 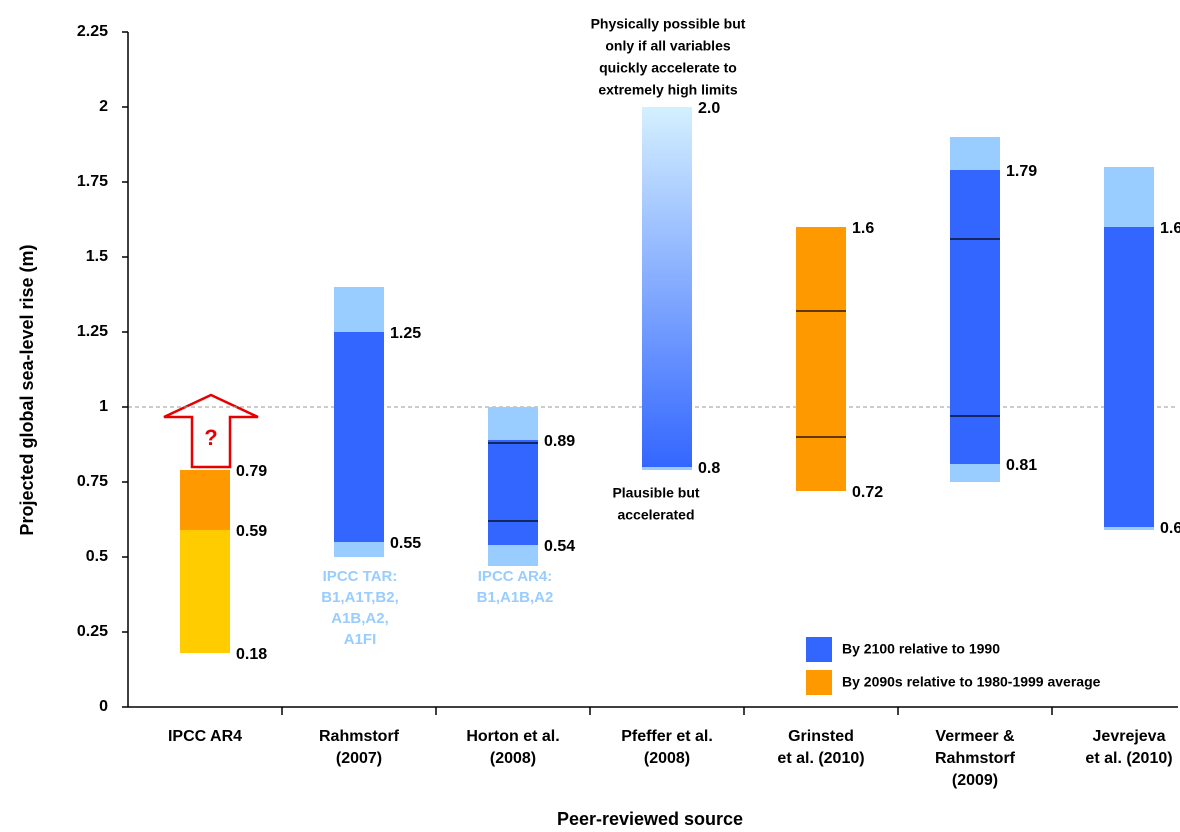 I want to click on annotation: extremely high limits, so click(x=667, y=90).